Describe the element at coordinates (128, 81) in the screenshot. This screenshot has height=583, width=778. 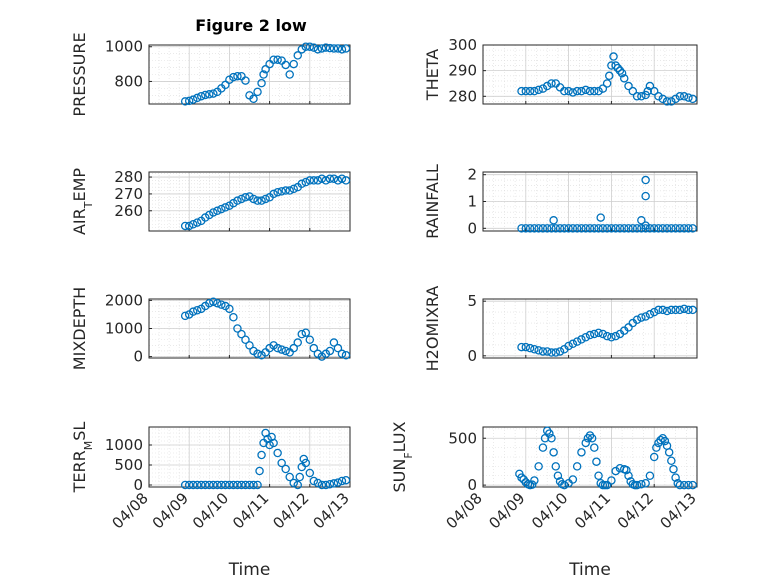
I see `y-tick-label: 800` at that location.